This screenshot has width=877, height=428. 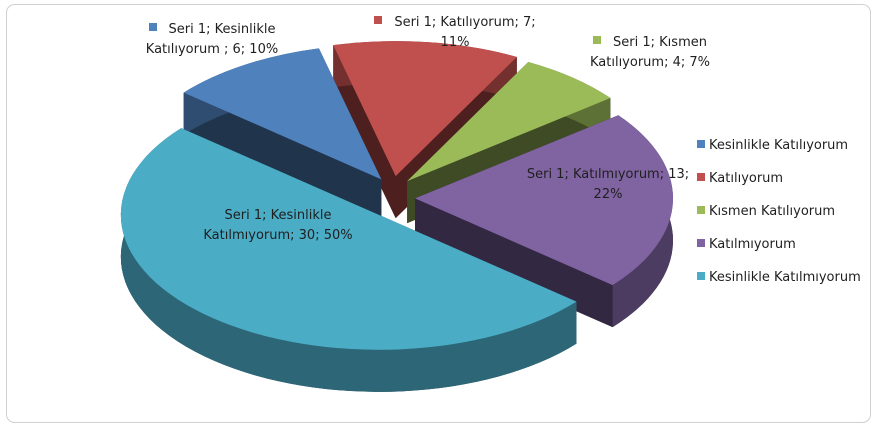 What do you see at coordinates (746, 178) in the screenshot?
I see `legend-label: Katılıyorum` at bounding box center [746, 178].